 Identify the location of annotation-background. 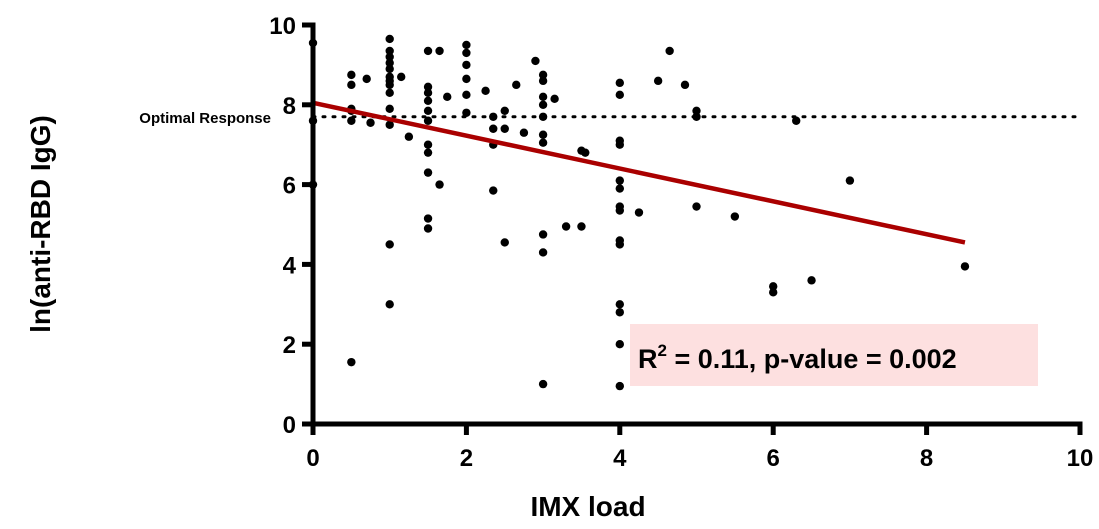
(834, 355).